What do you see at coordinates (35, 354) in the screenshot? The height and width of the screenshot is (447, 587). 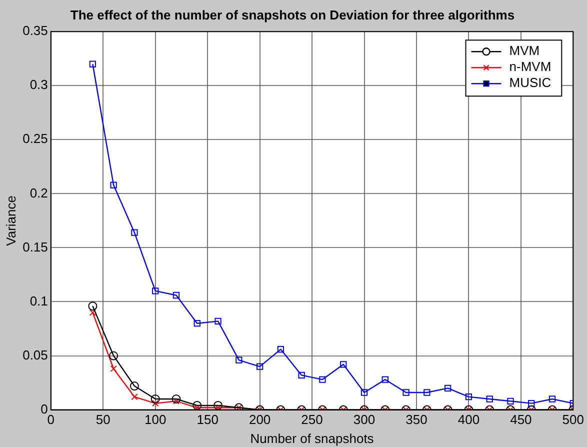 I see `y-tick-label: 0.05` at bounding box center [35, 354].